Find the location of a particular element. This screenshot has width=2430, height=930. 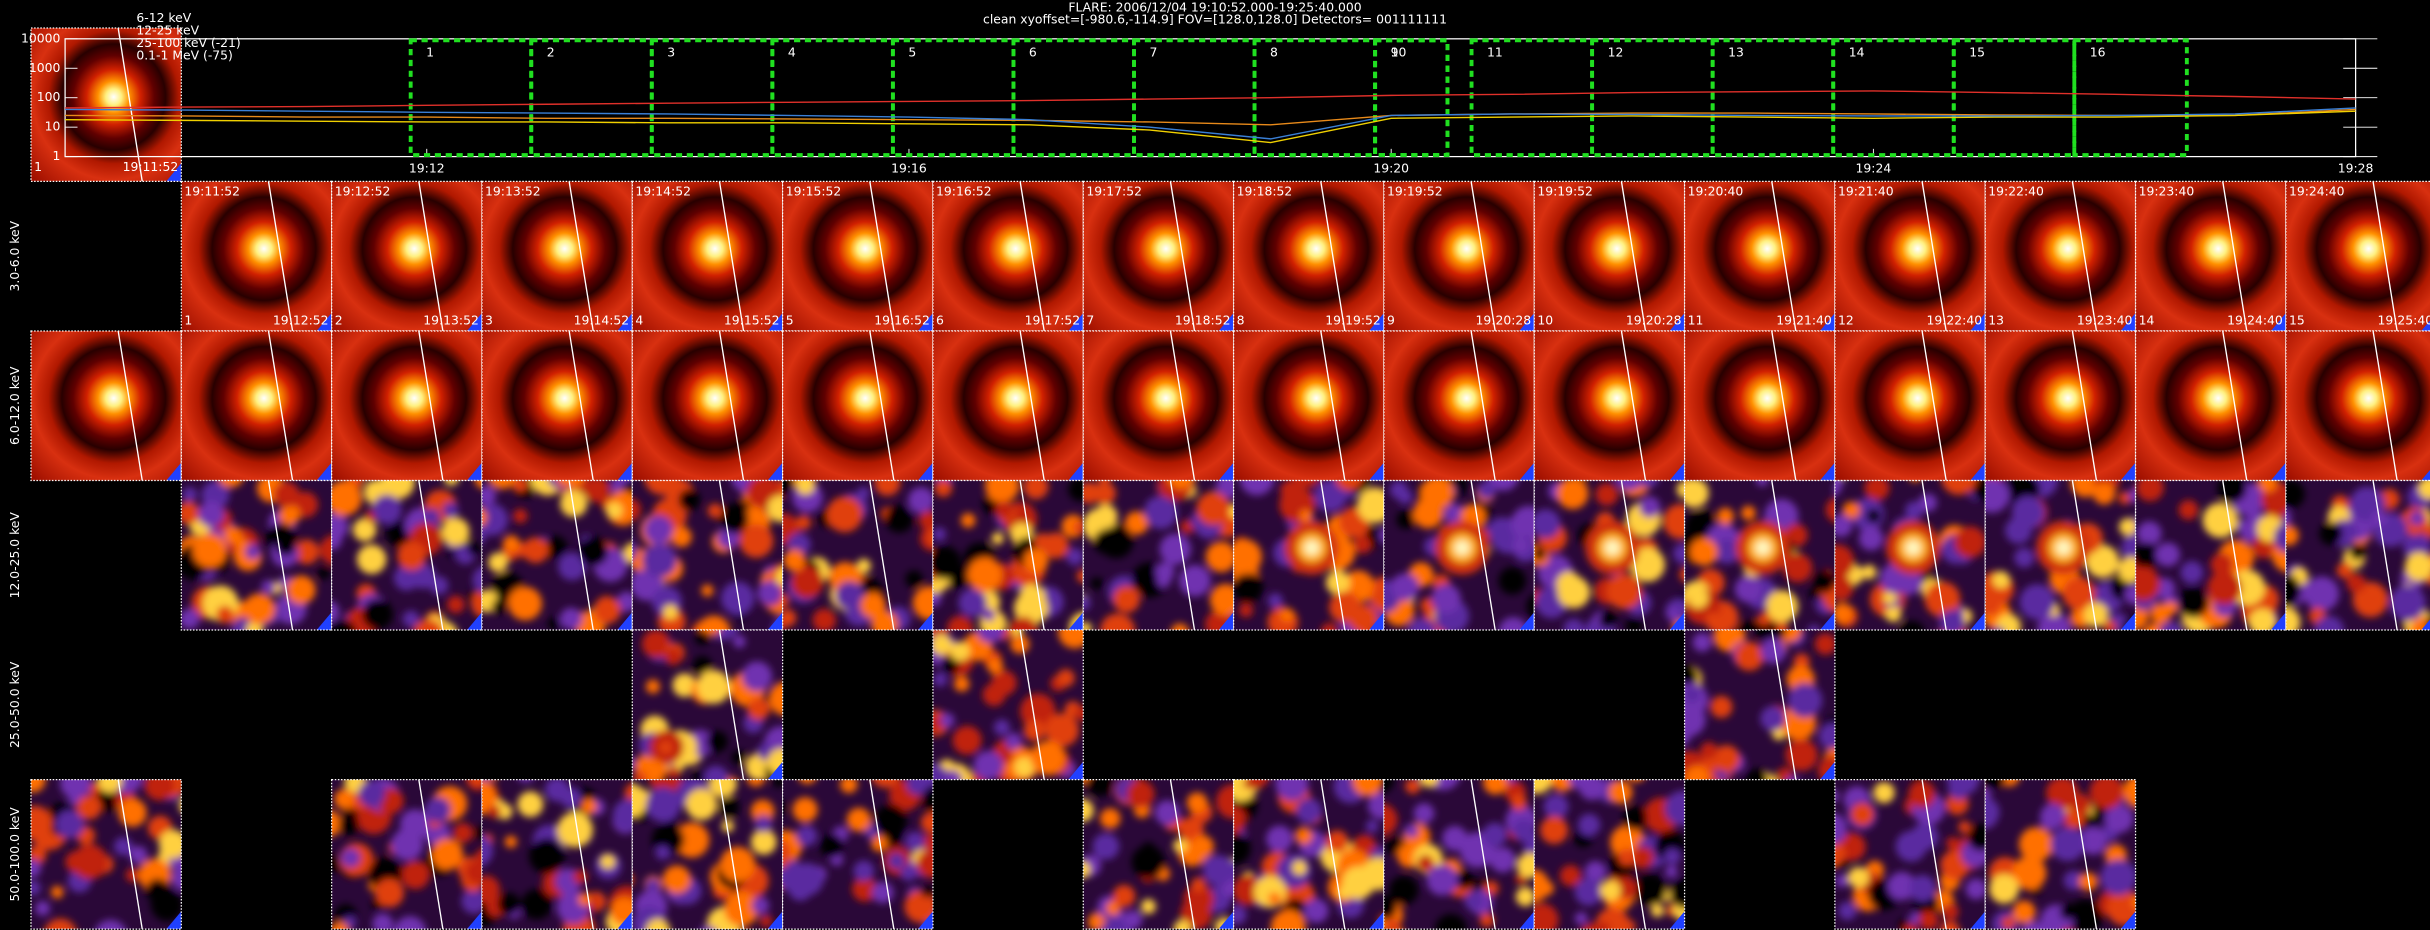

tile-number: 10 is located at coordinates (1545, 319).